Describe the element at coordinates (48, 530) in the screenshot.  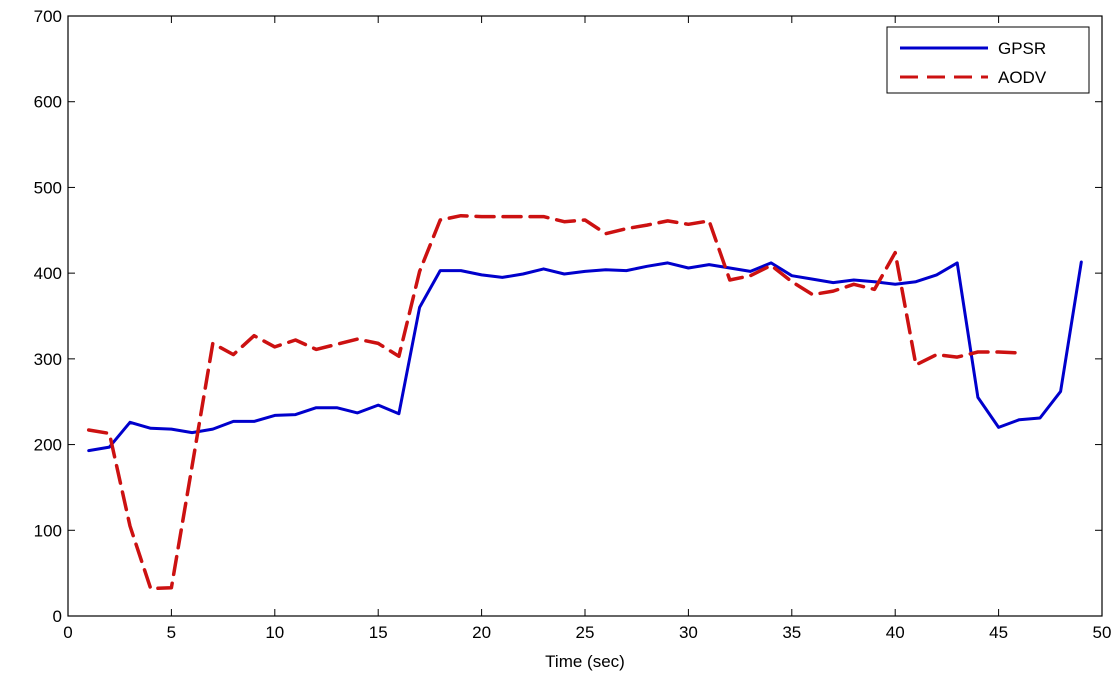
I see `y-tick-label: 100` at that location.